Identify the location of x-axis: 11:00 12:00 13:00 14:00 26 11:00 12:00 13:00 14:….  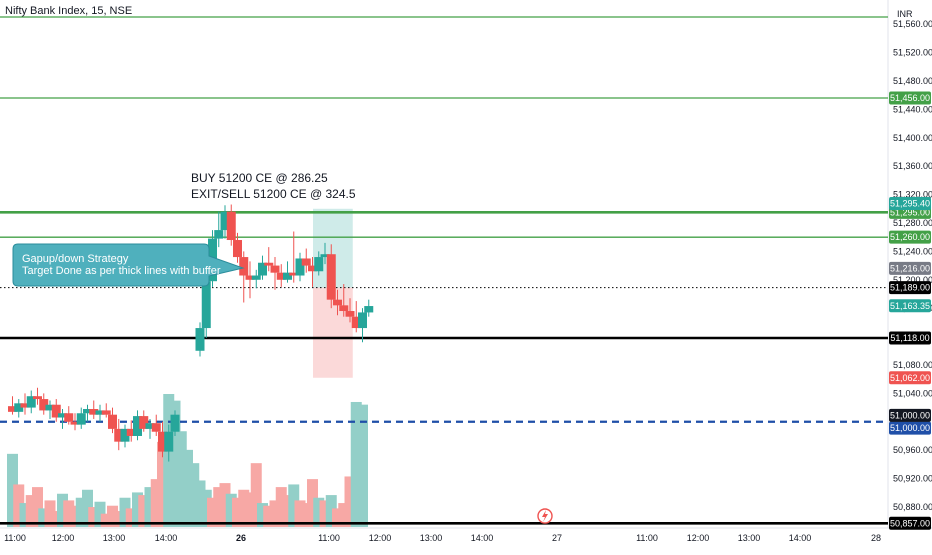
(442, 538).